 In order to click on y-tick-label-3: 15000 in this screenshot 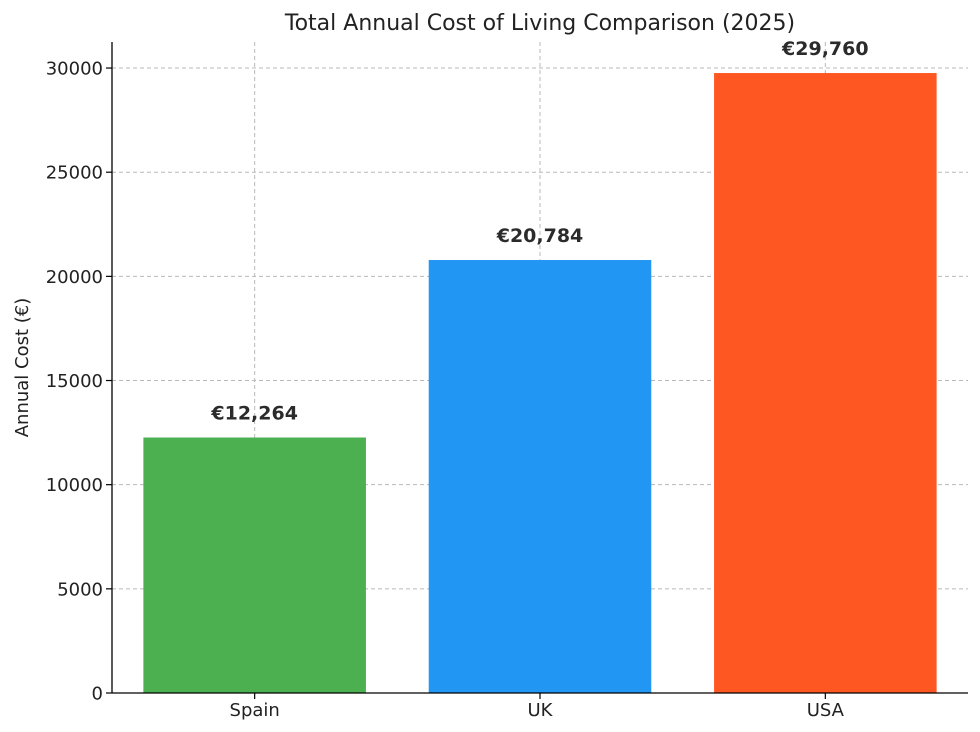, I will do `click(74, 381)`.